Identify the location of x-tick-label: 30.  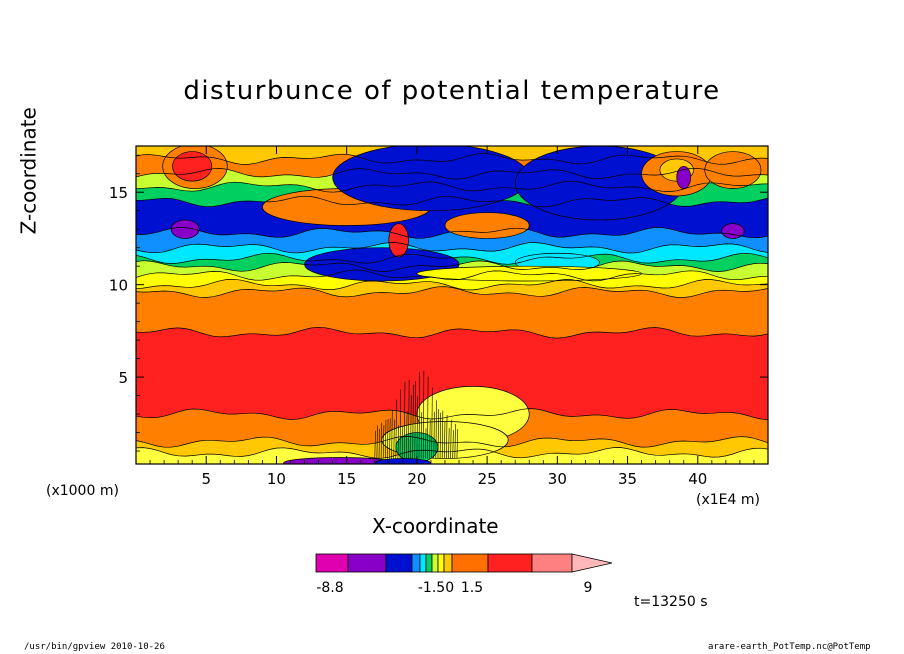
(557, 479).